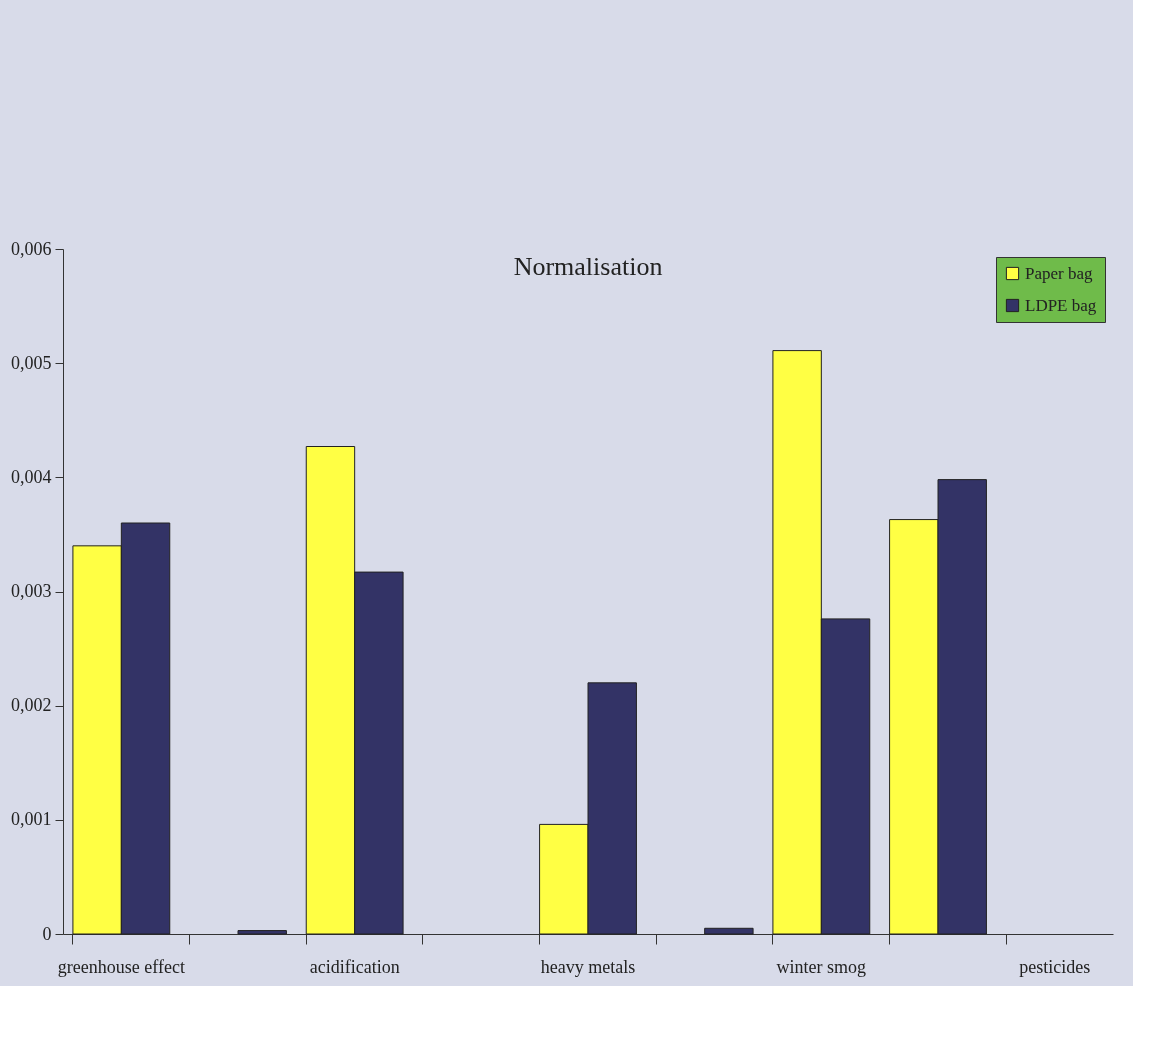  I want to click on y-tick-label: 0,003, so click(31, 591).